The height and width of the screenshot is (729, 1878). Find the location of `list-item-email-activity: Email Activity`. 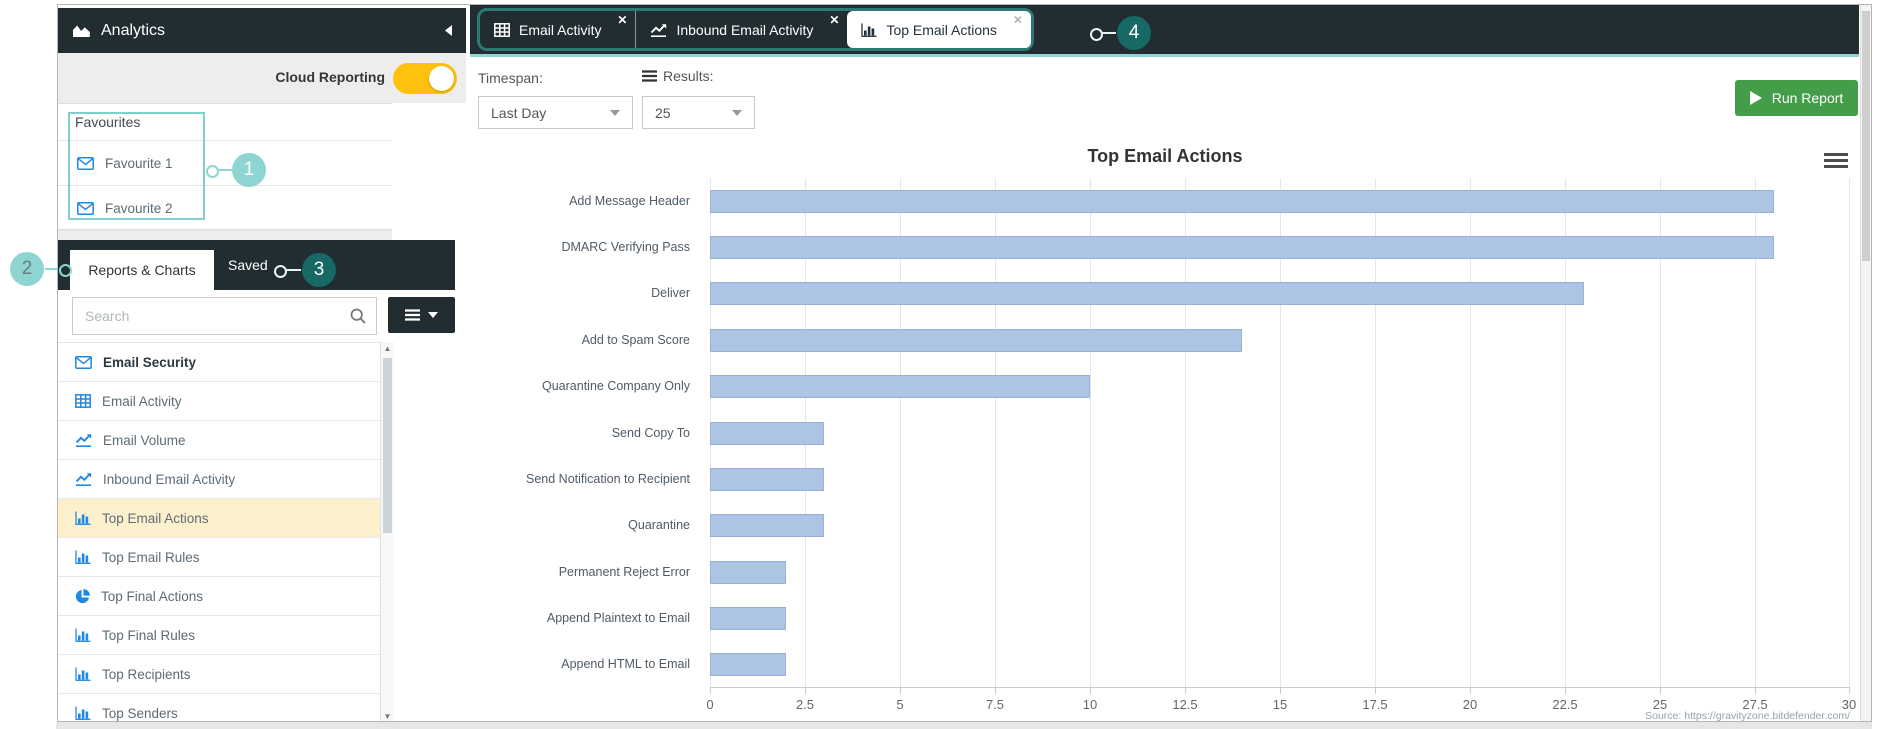

list-item-email-activity: Email Activity is located at coordinates (219, 401).